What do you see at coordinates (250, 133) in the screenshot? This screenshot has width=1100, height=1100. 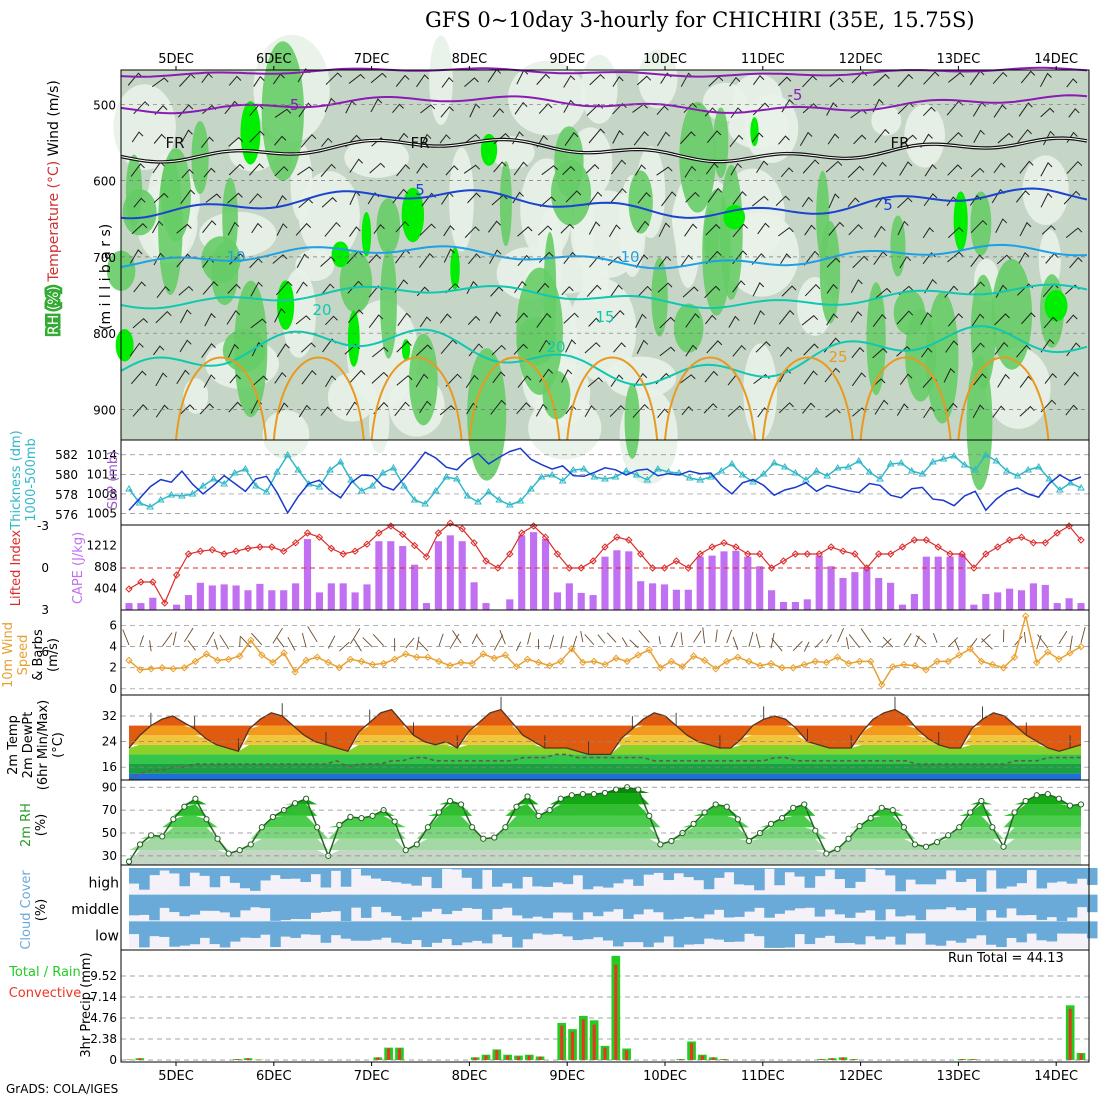 I see `rh-saturated-patch` at bounding box center [250, 133].